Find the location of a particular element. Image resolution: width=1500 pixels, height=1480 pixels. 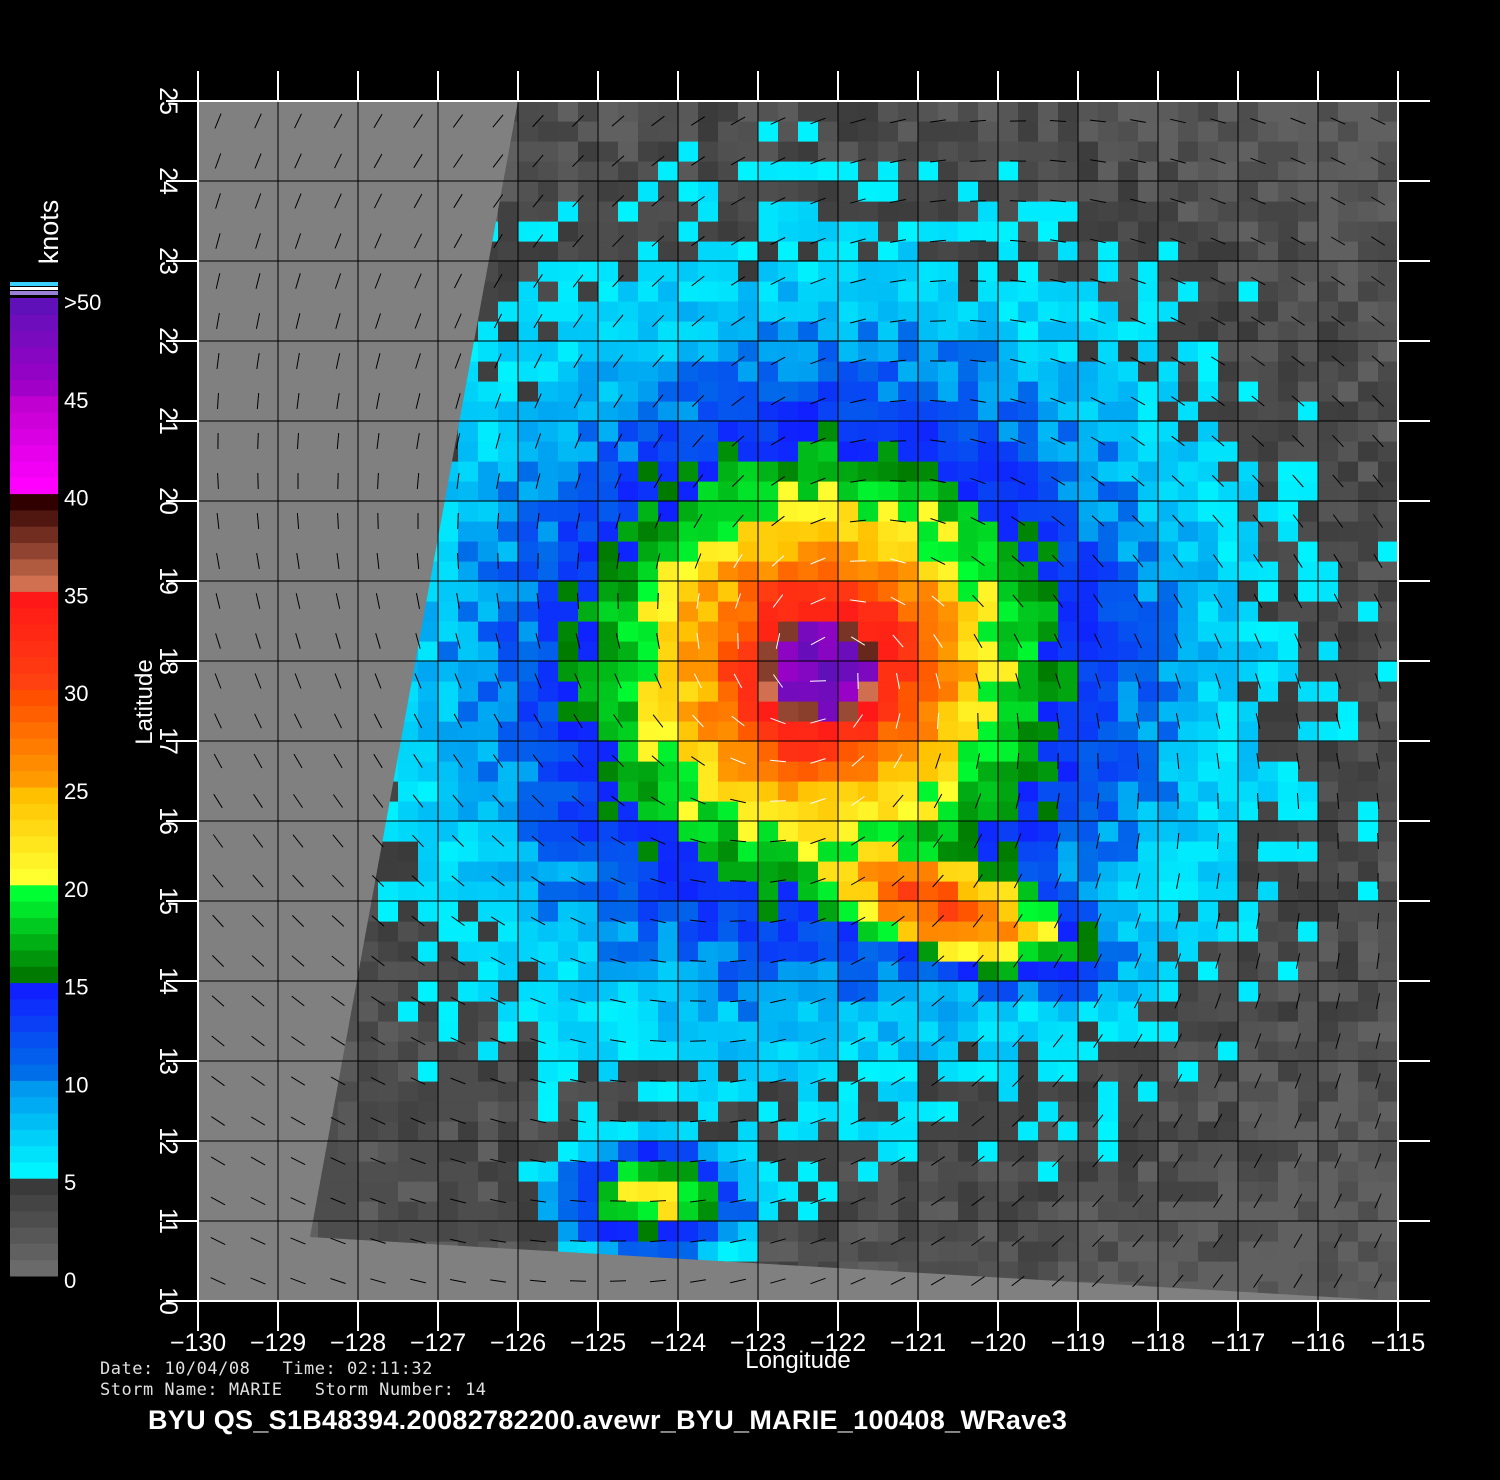

colorbar-tick-label: 20 is located at coordinates (76, 889).